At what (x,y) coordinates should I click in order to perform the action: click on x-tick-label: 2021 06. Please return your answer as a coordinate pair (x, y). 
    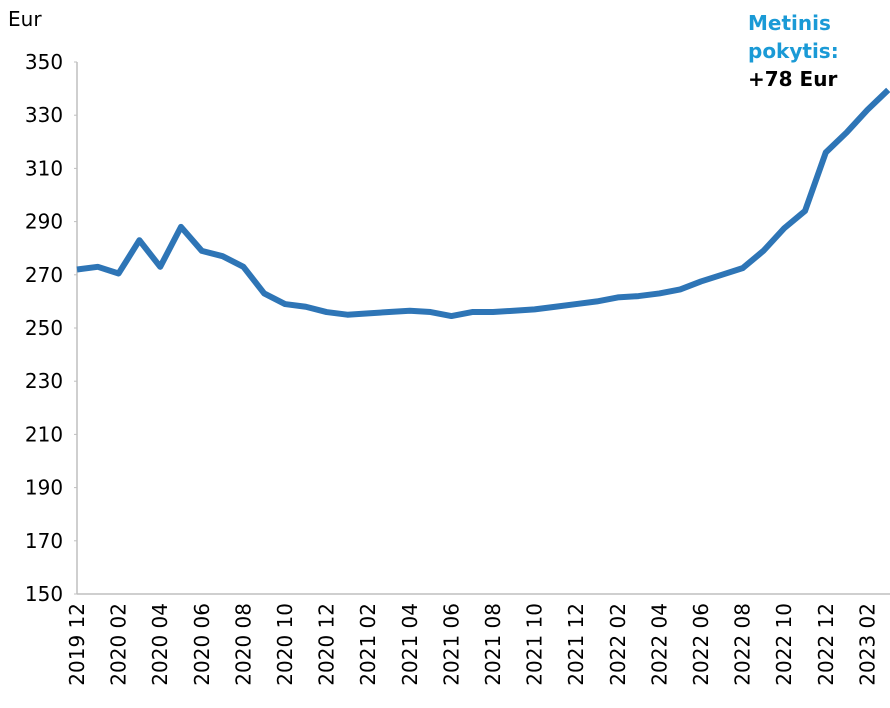
    Looking at the image, I should click on (451, 644).